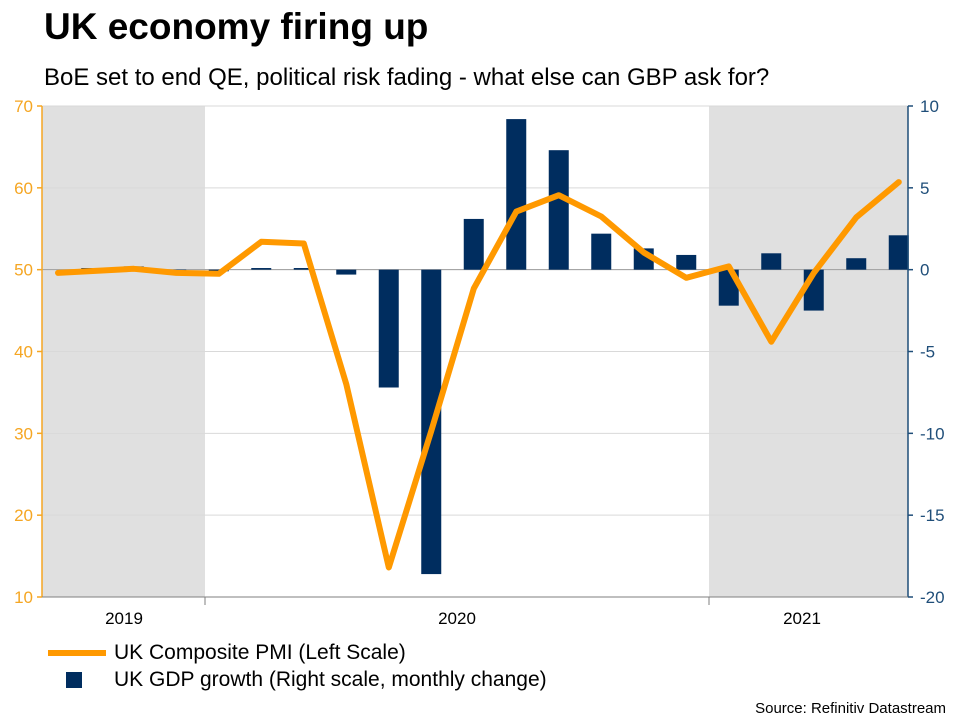  What do you see at coordinates (924, 188) in the screenshot?
I see `right-axis-tick-label: 5` at bounding box center [924, 188].